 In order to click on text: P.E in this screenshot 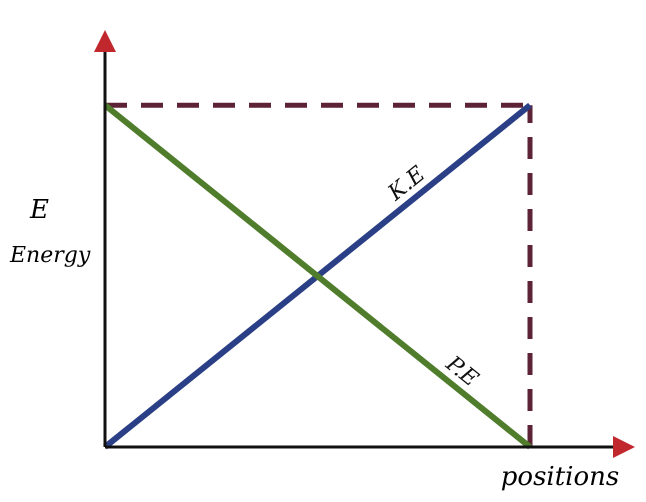, I will do `click(461, 371)`.